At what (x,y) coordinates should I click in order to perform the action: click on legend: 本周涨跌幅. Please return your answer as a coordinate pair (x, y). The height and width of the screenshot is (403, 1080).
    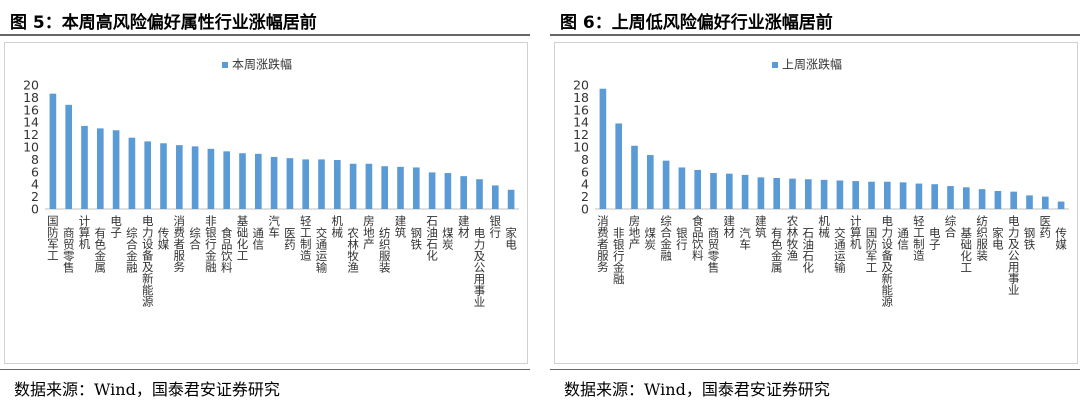
    Looking at the image, I should click on (257, 64).